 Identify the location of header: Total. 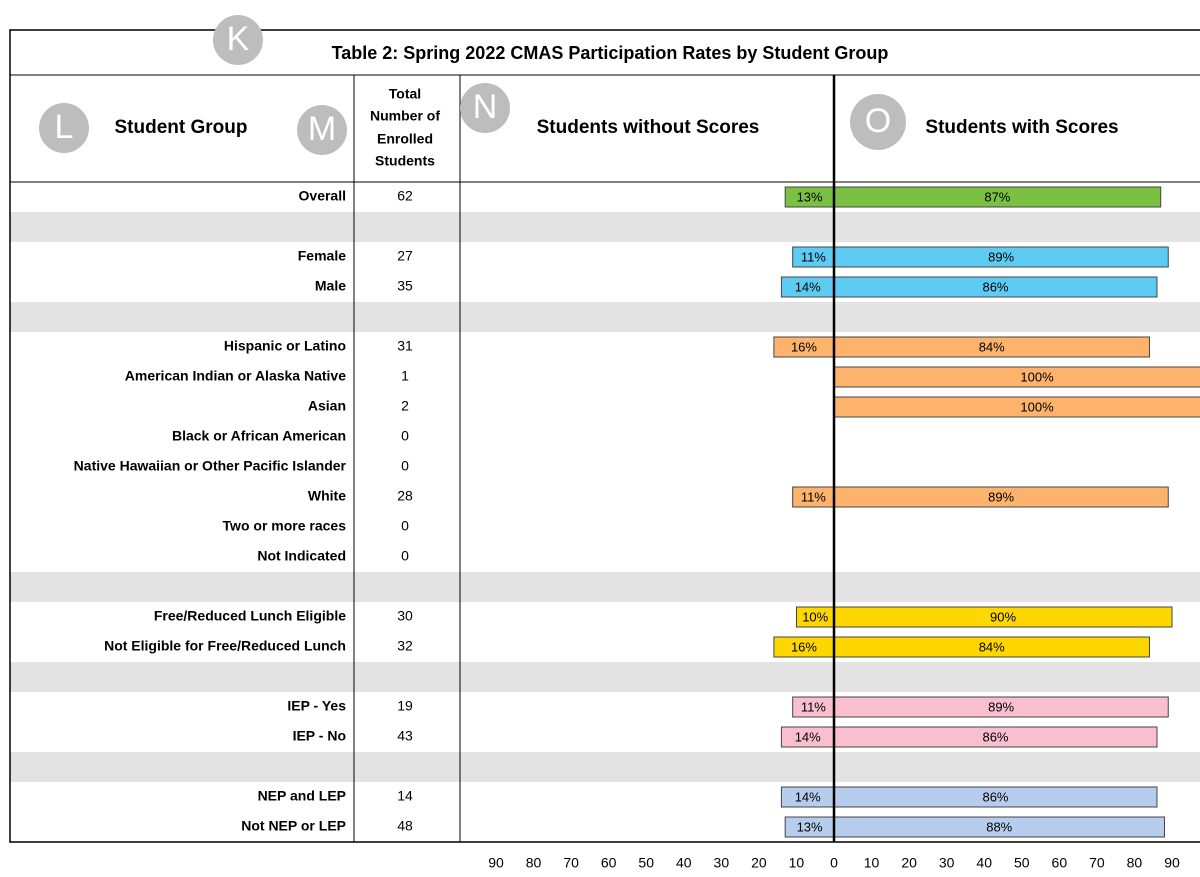
(405, 94).